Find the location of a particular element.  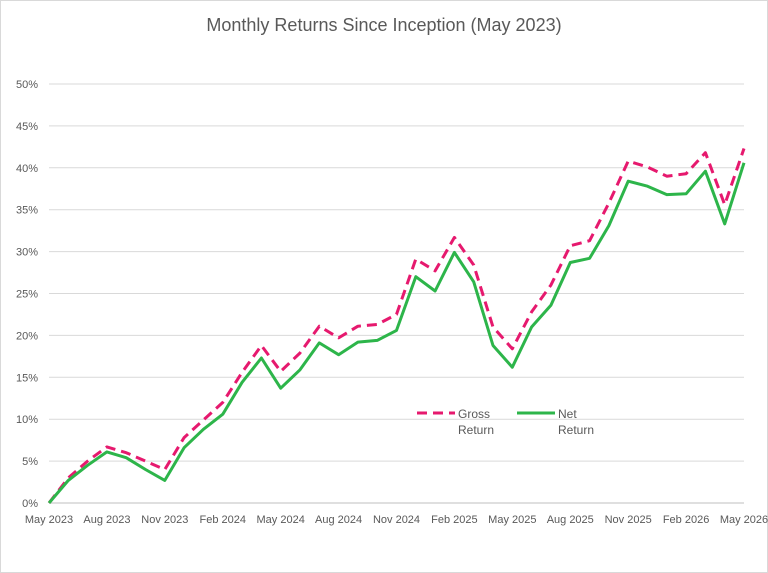

x-tick-label: Nov 2025 is located at coordinates (628, 520).